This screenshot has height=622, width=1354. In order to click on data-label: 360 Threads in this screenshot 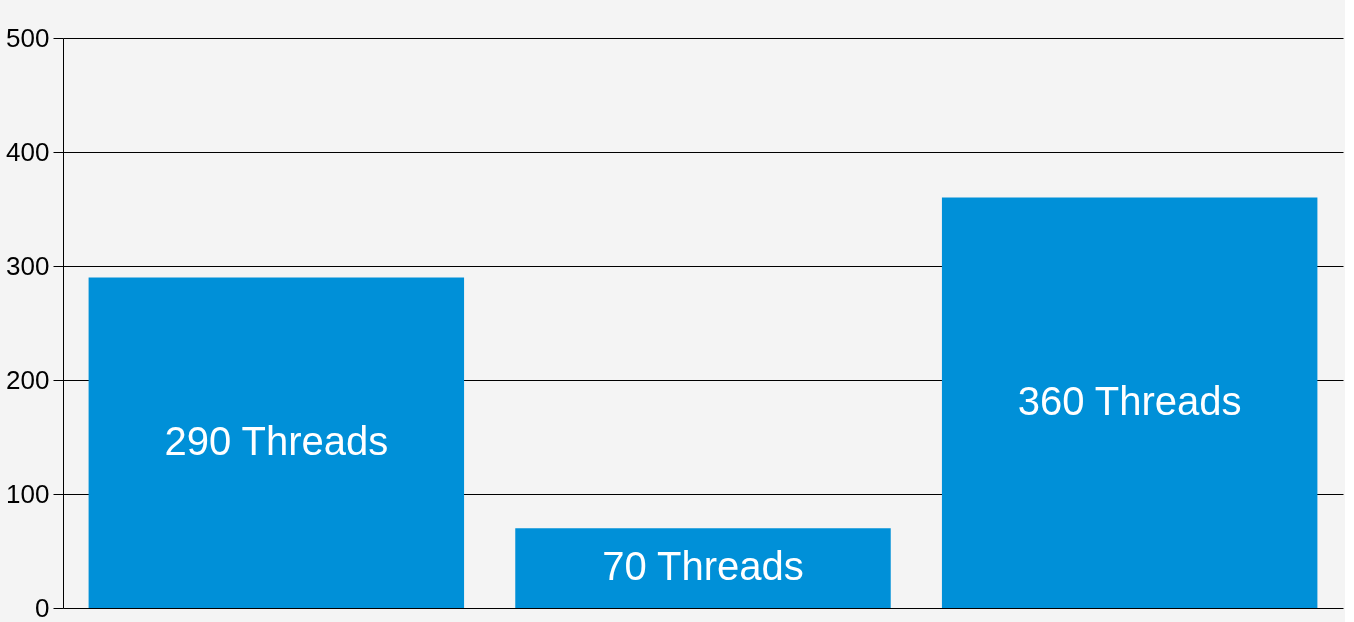, I will do `click(1129, 400)`.